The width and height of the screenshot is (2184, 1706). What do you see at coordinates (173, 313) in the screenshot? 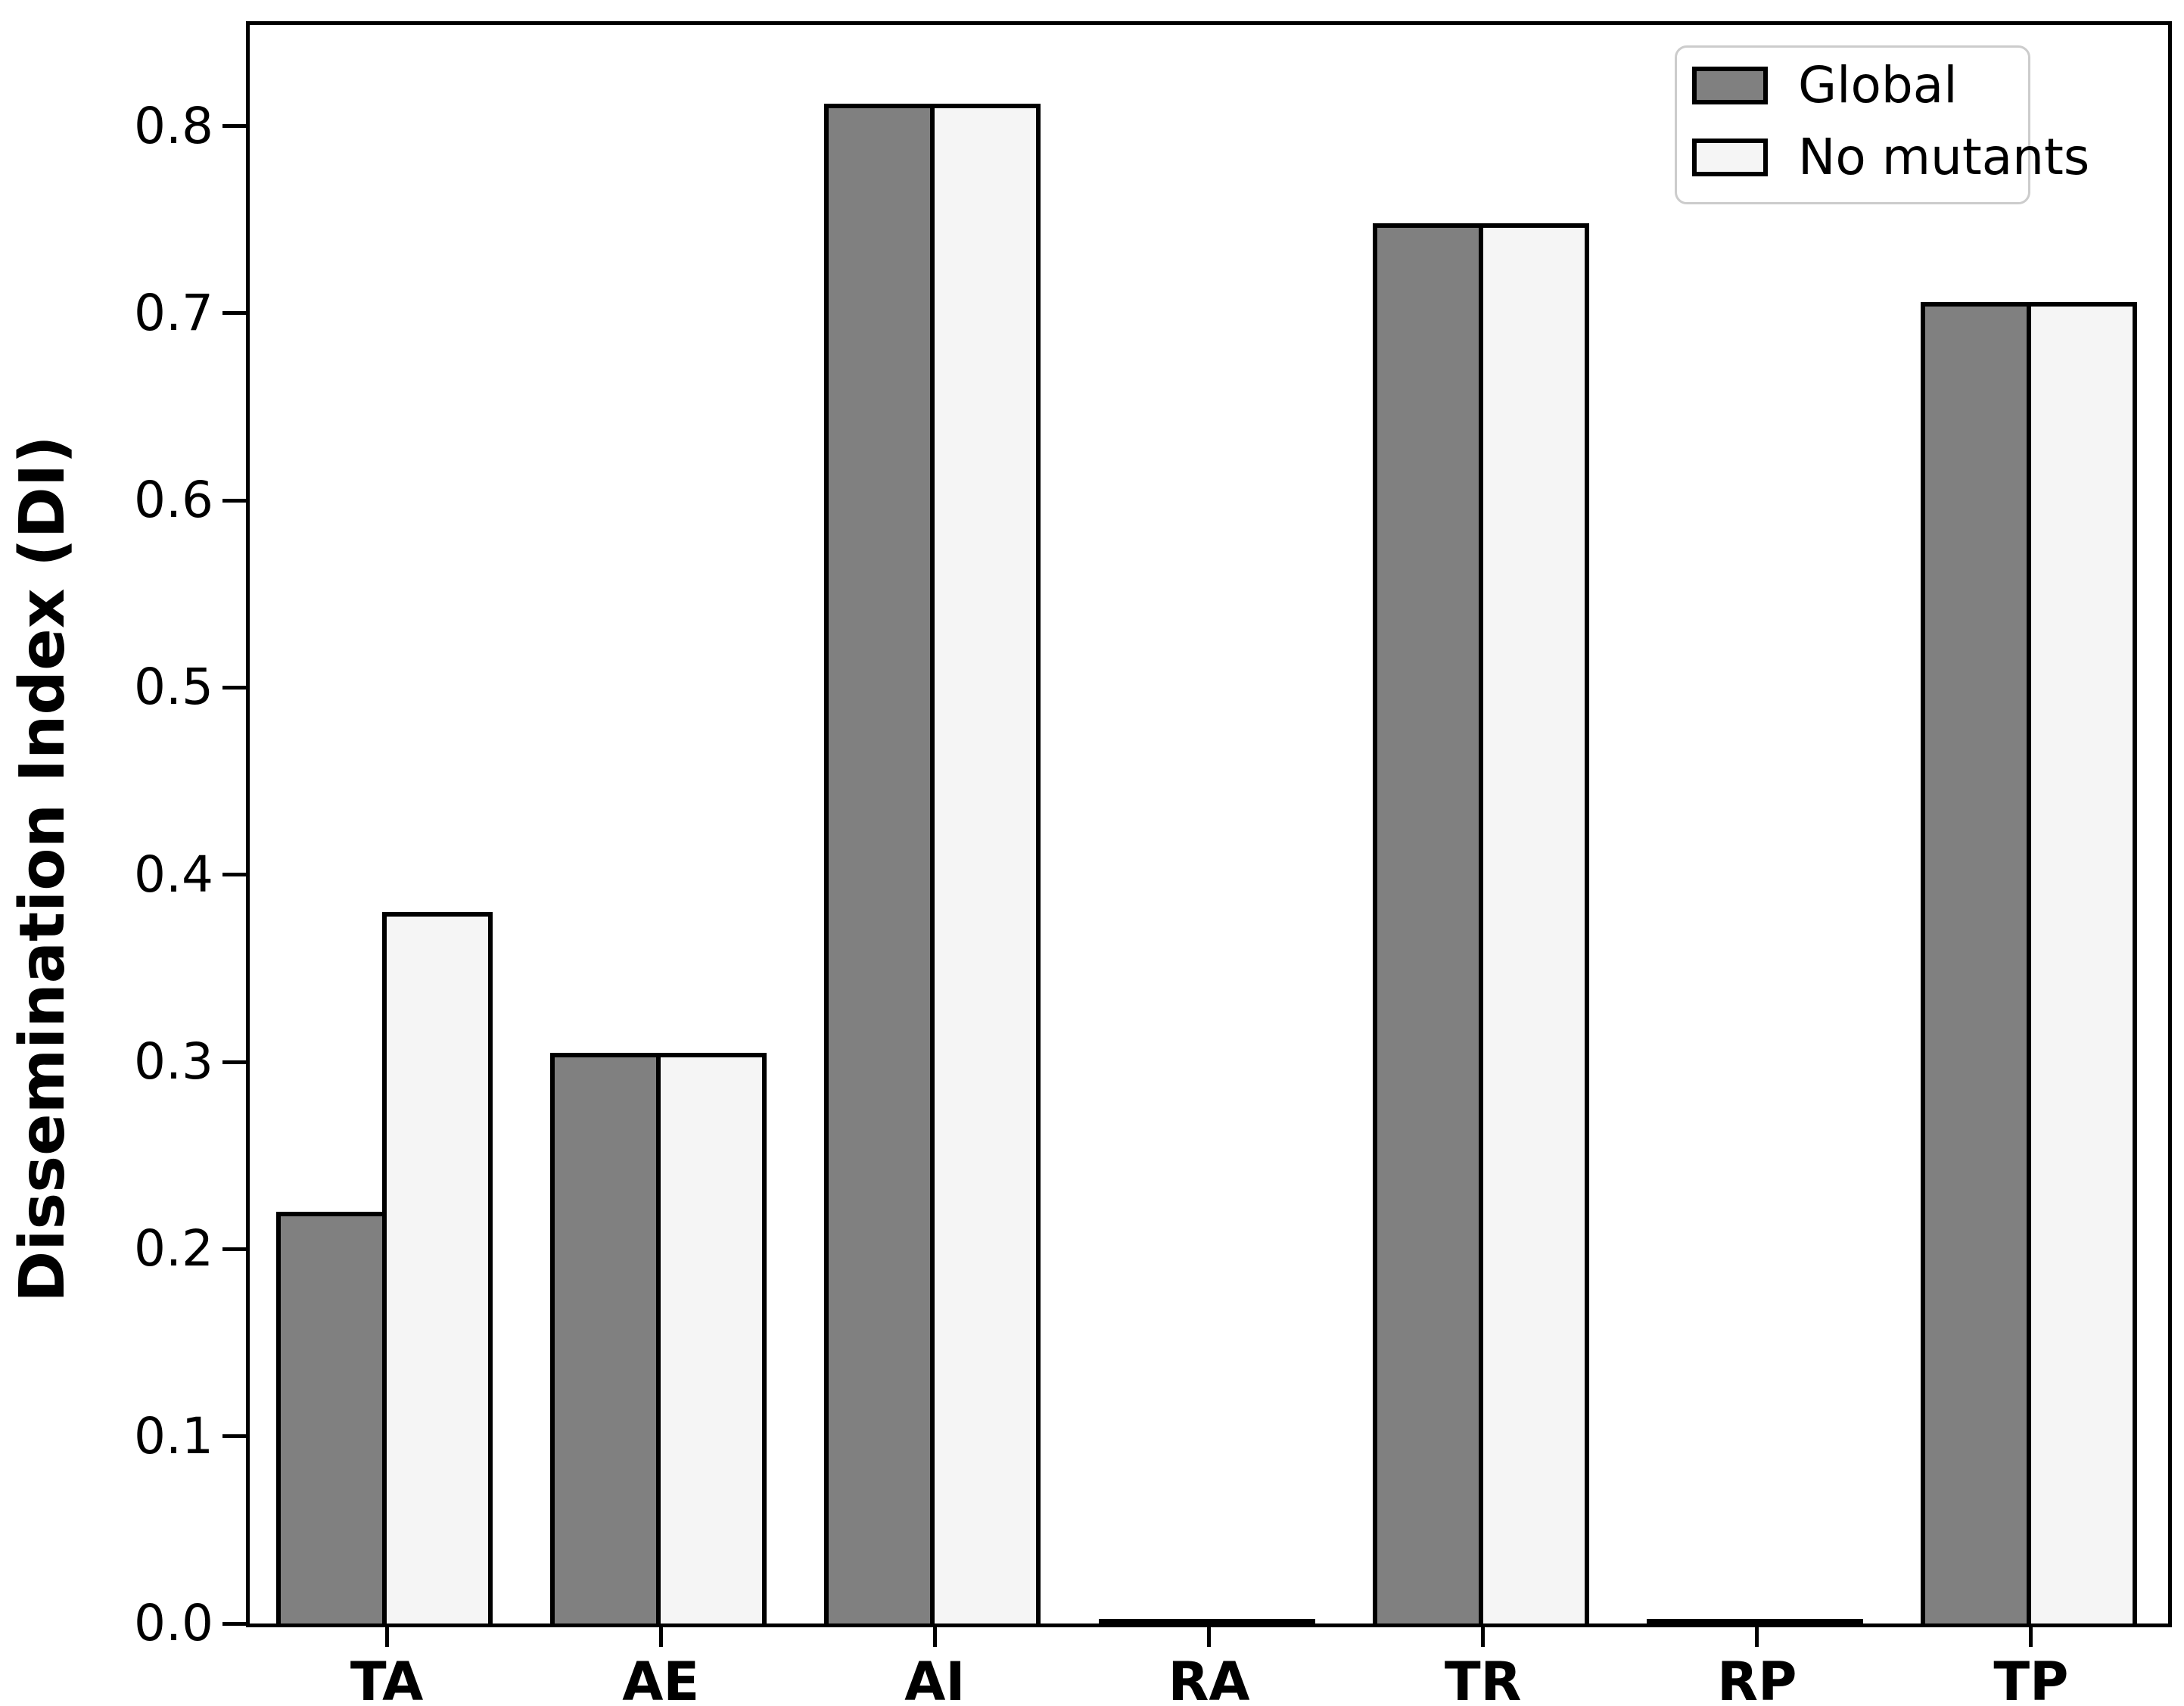
I see `y-tick-label-0.7: 0.7` at bounding box center [173, 313].